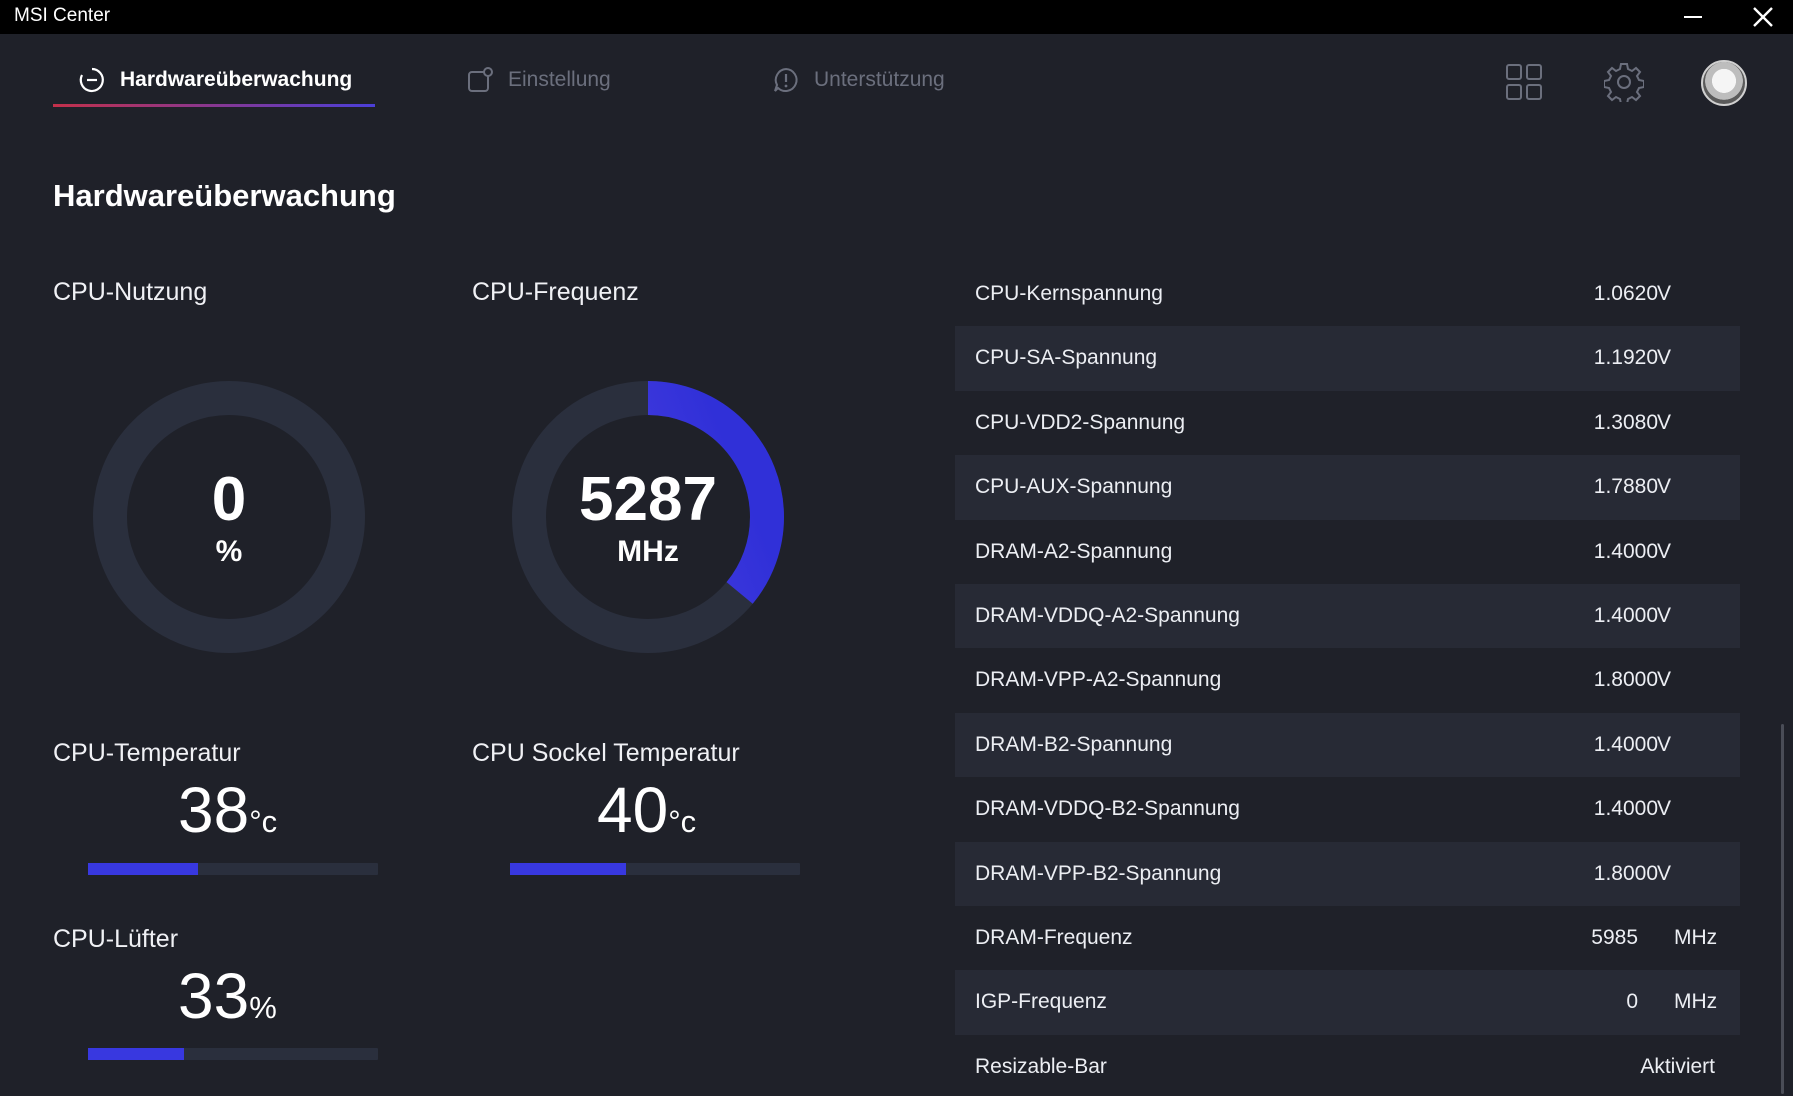 Image resolution: width=1793 pixels, height=1096 pixels. What do you see at coordinates (1074, 487) in the screenshot?
I see `stat-name: CPU-AUX-Spannung` at bounding box center [1074, 487].